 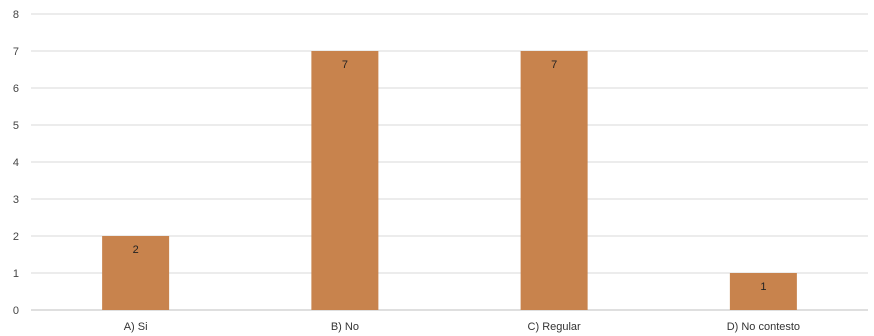 What do you see at coordinates (136, 250) in the screenshot?
I see `data-label-0: 2` at bounding box center [136, 250].